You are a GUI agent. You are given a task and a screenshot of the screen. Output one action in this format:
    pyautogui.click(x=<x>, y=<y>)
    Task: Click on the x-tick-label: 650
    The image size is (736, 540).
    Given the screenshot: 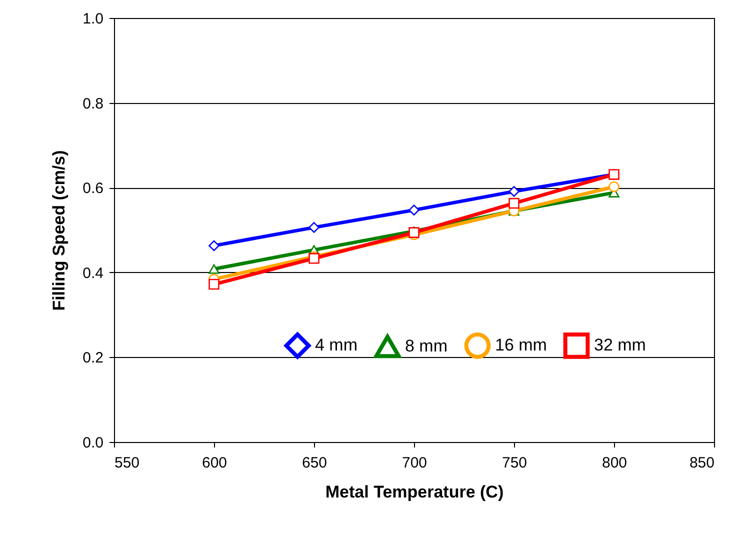 What is the action you would take?
    pyautogui.click(x=315, y=463)
    